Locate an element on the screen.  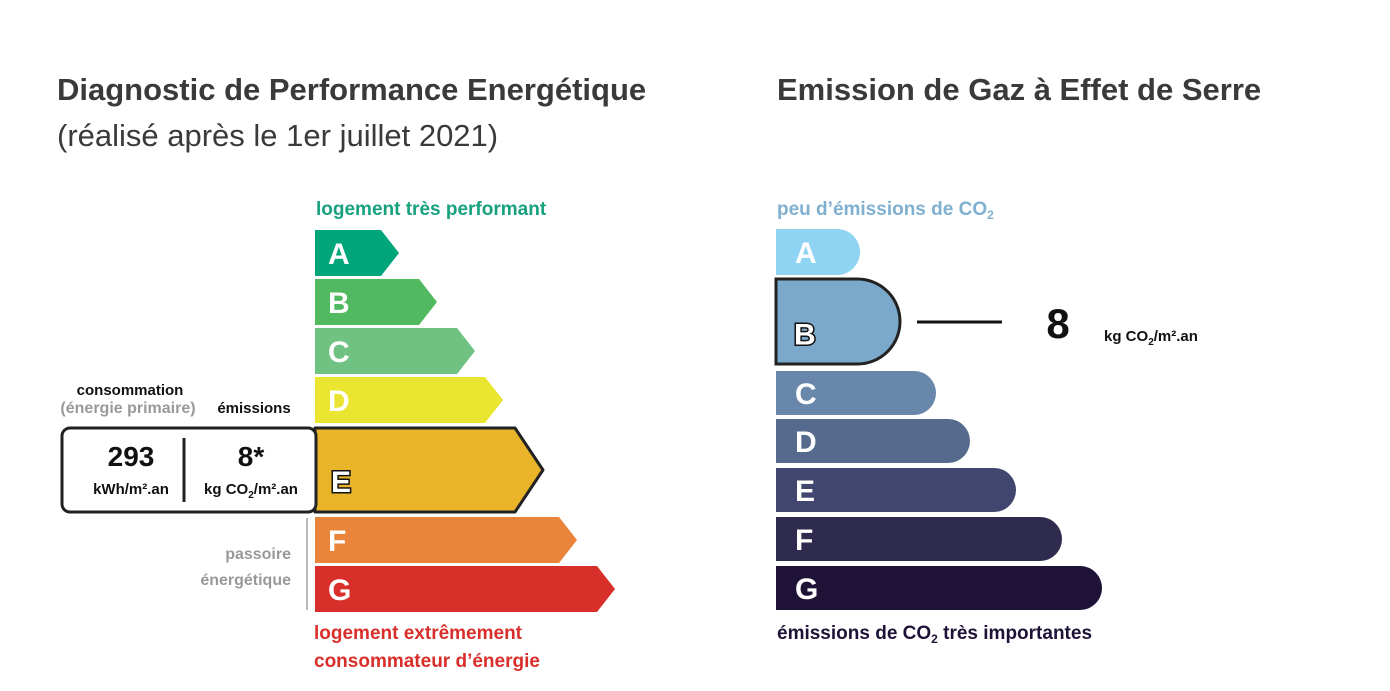
dpe-subtitle: (réalisé après le 1er juillet 2021) is located at coordinates (277, 135).